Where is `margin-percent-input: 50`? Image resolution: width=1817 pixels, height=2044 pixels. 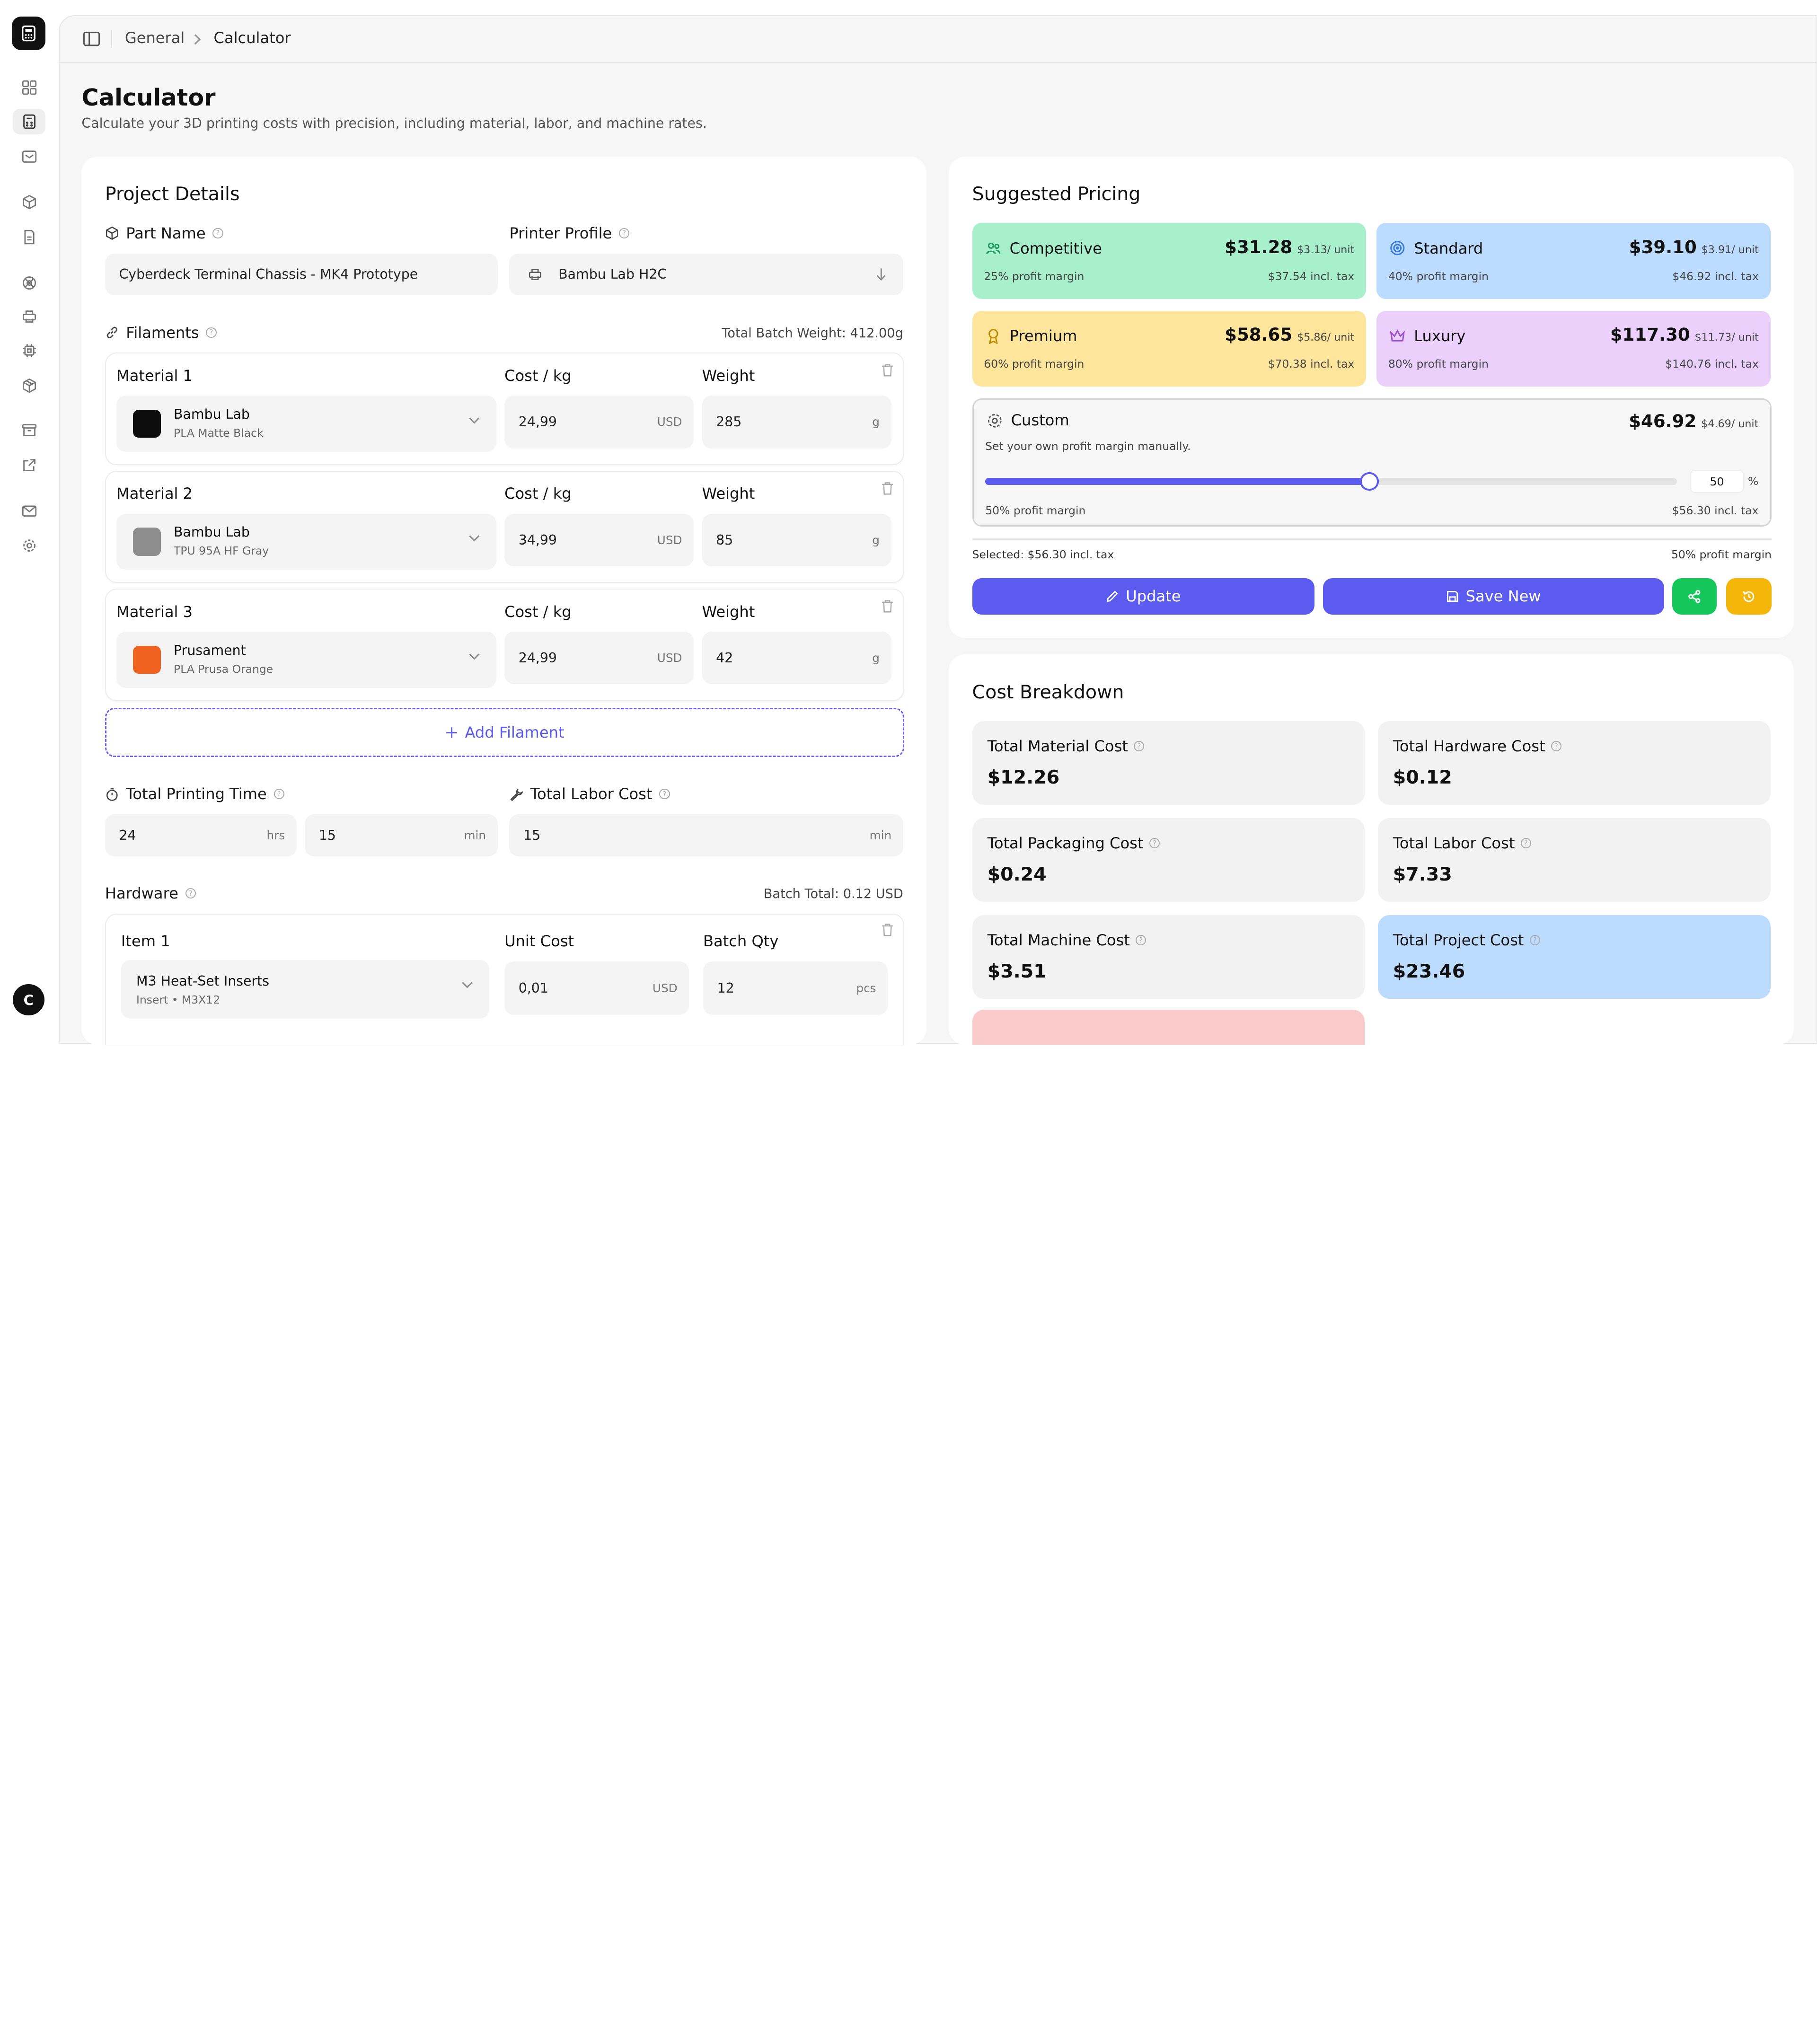
margin-percent-input: 50 is located at coordinates (1717, 481).